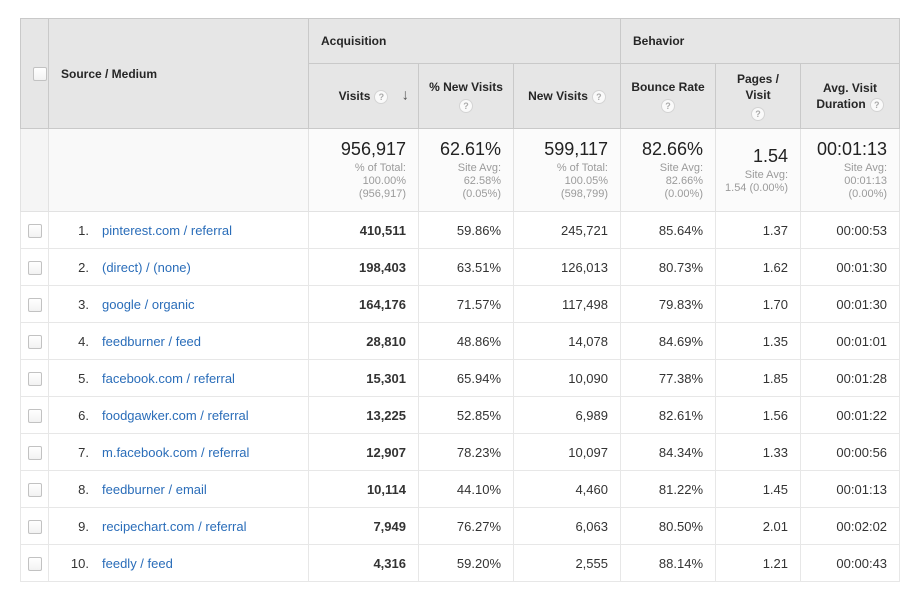 The image size is (919, 609). I want to click on summary-pages-per-visit-value: 1.54, so click(770, 155).